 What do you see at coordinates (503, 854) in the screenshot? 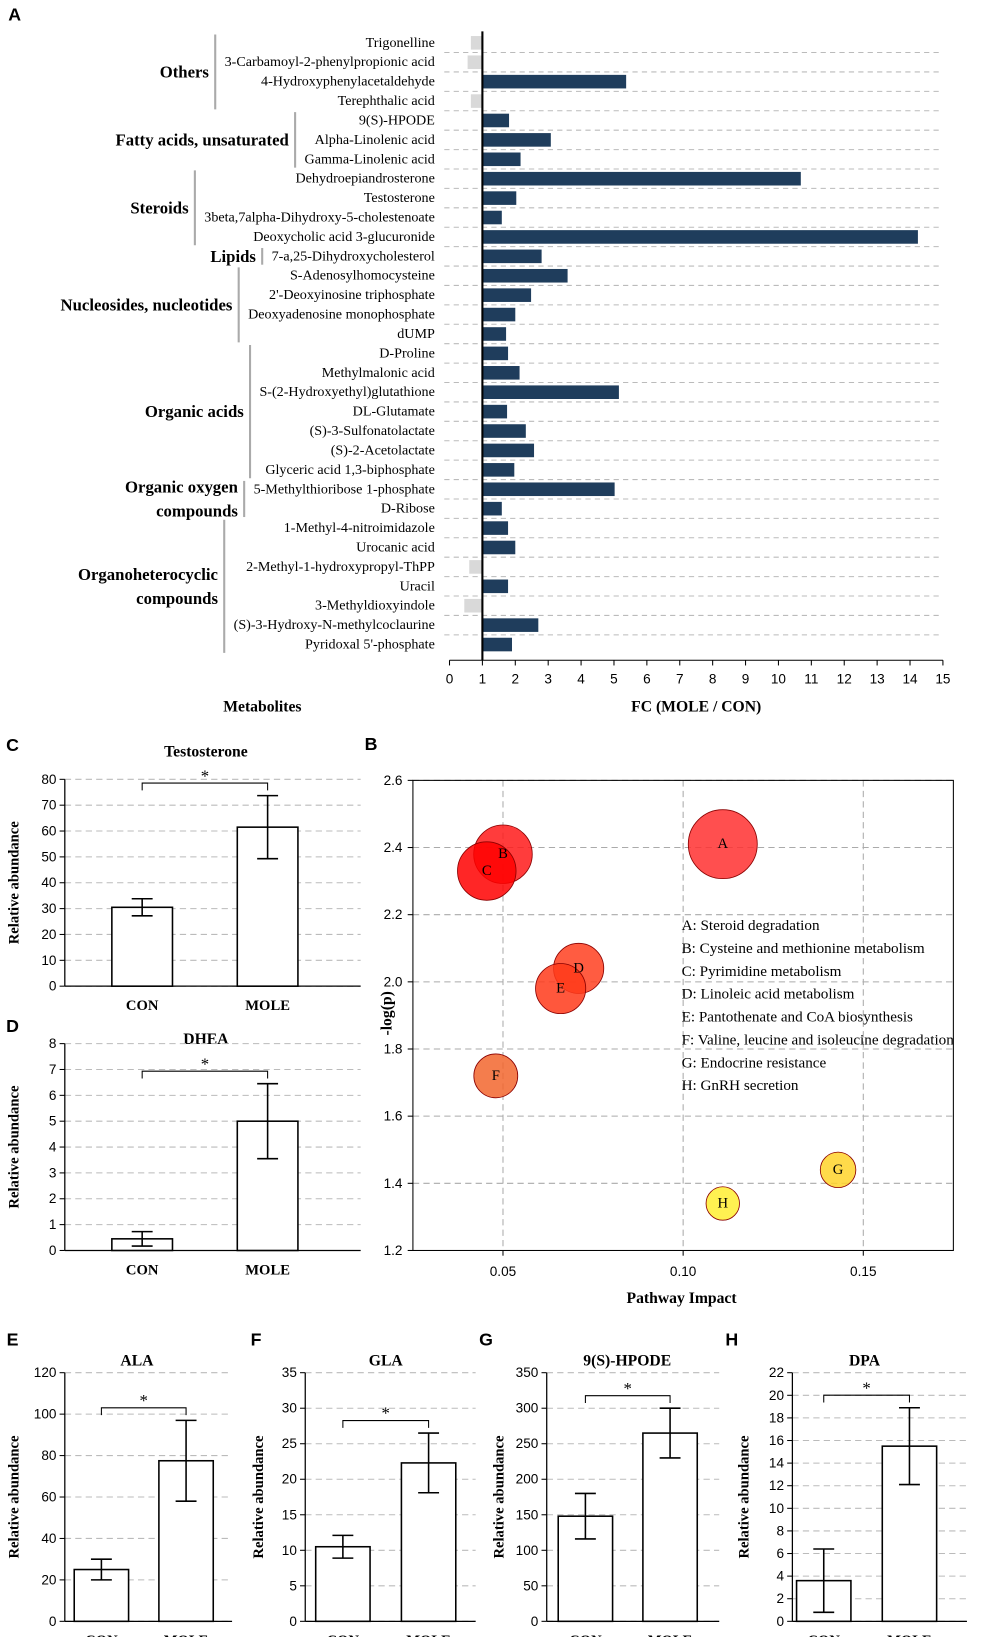
I see `bubble-label: B` at bounding box center [503, 854].